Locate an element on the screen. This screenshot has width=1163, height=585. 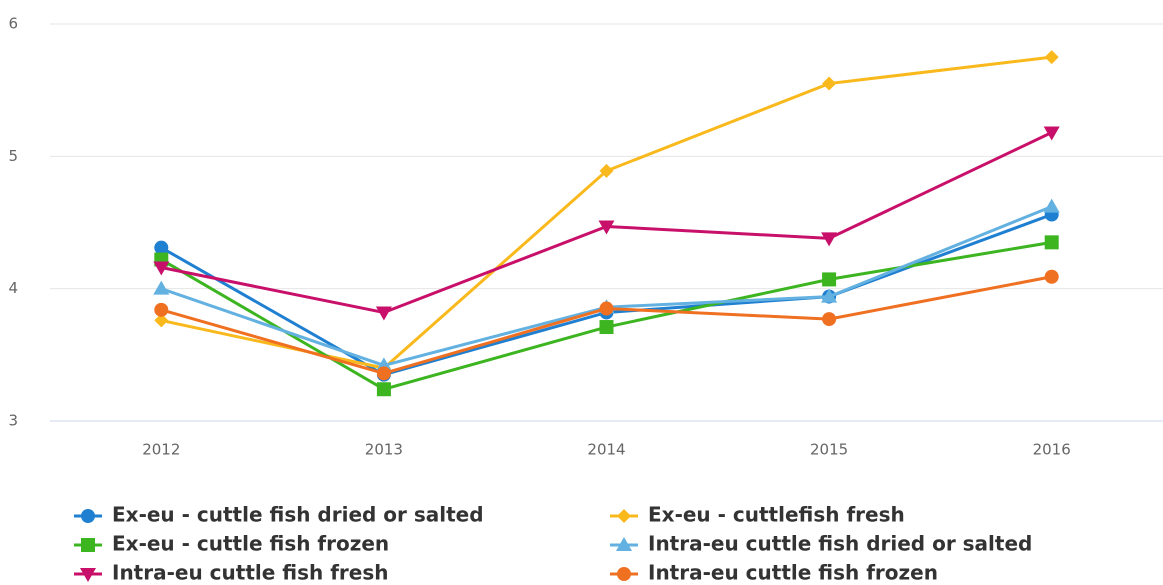
legend-label: Intra-eu cuttle fish dried or salted is located at coordinates (840, 544).